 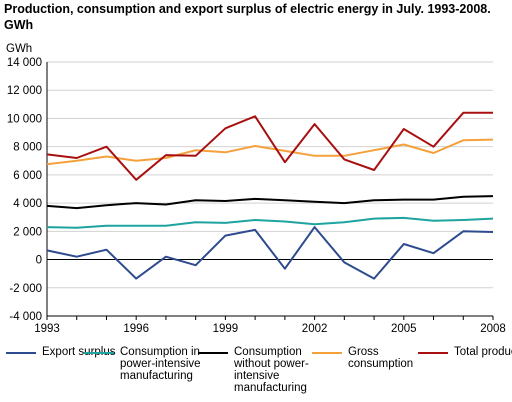 What do you see at coordinates (315, 329) in the screenshot?
I see `x-tick-label: 2002` at bounding box center [315, 329].